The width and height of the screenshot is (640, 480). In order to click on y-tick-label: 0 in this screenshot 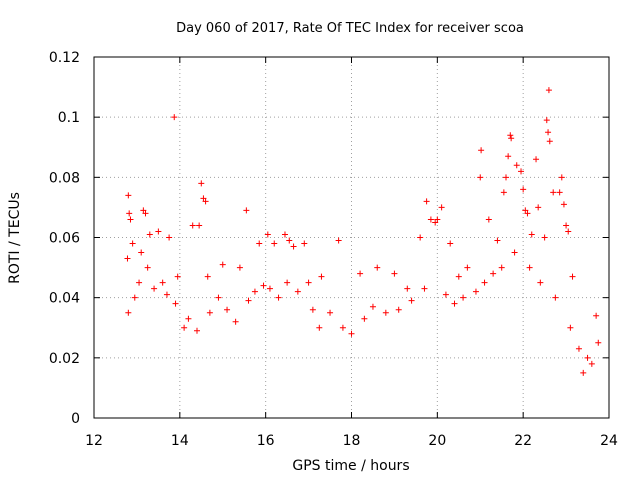, I will do `click(75, 419)`.